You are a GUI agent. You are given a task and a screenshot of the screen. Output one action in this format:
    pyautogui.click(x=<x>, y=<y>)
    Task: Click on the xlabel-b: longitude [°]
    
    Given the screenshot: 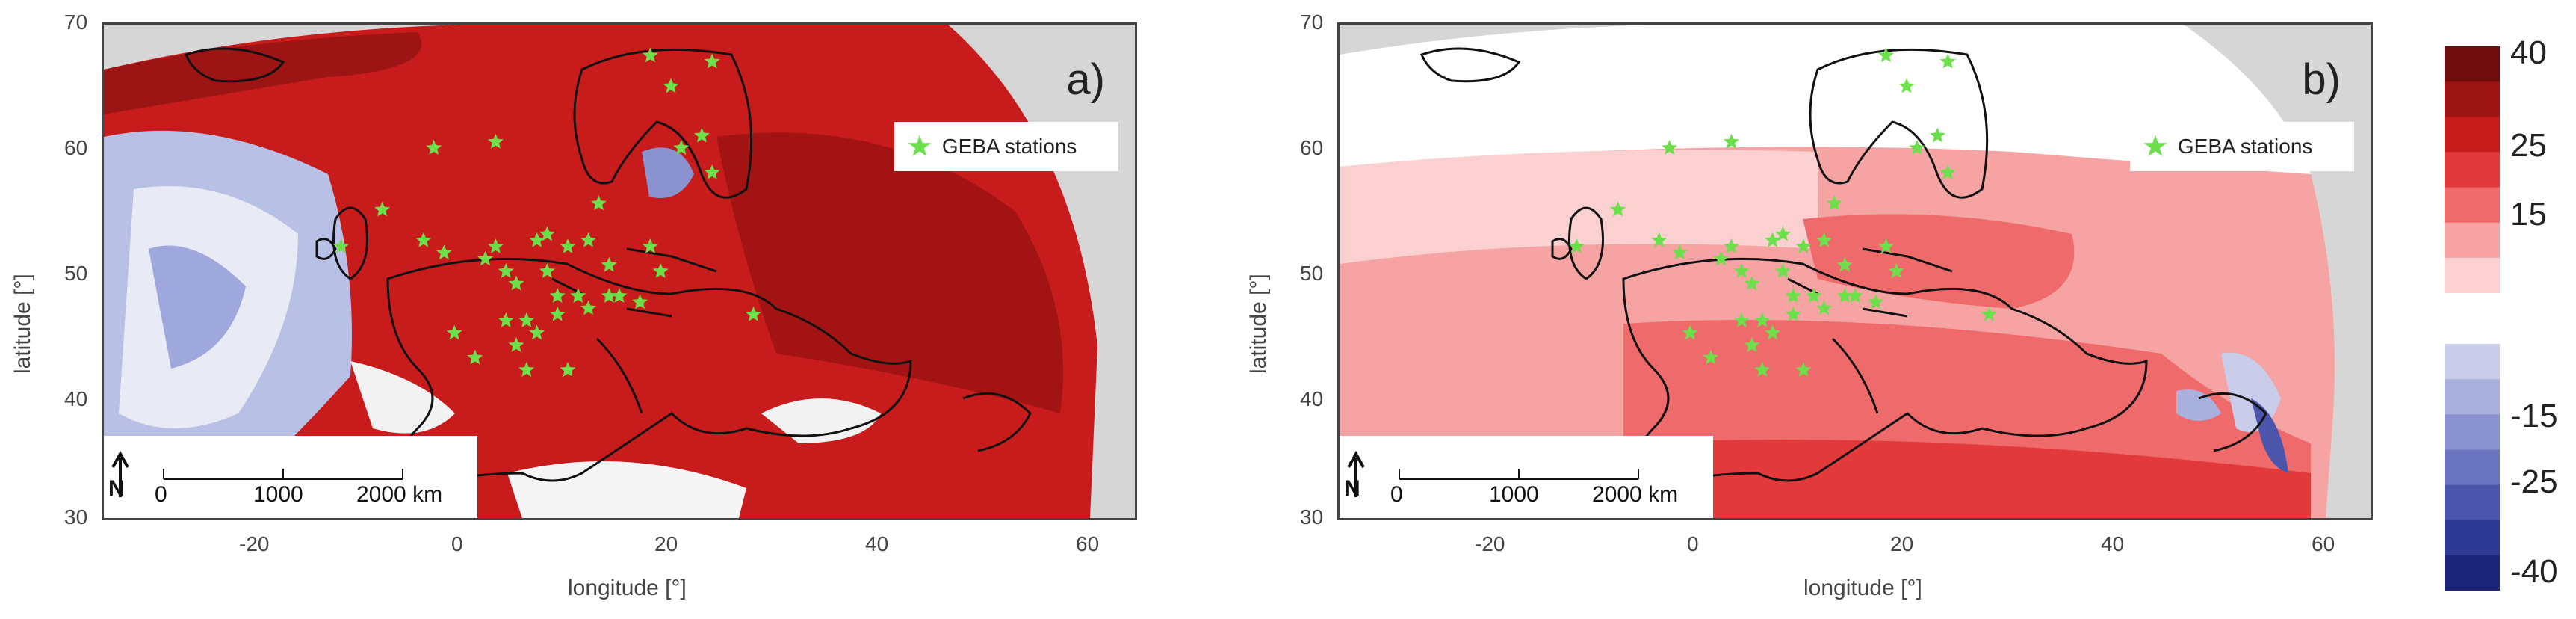 What is the action you would take?
    pyautogui.click(x=1862, y=588)
    